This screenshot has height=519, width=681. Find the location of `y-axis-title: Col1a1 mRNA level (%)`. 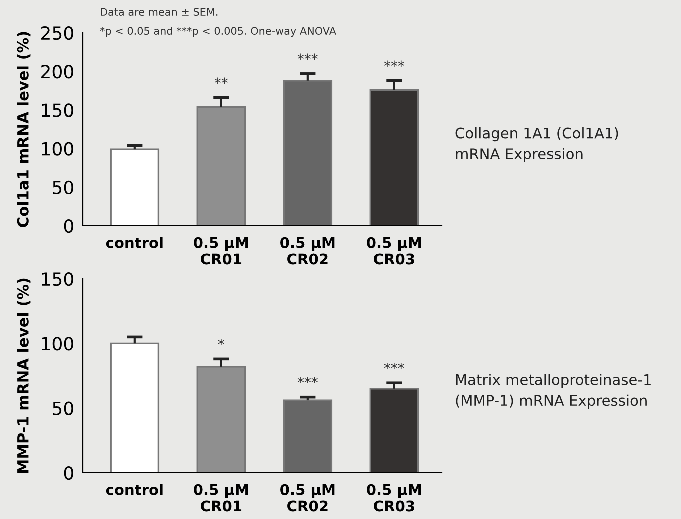

y-axis-title: Col1a1 mRNA level (%) is located at coordinates (24, 130).